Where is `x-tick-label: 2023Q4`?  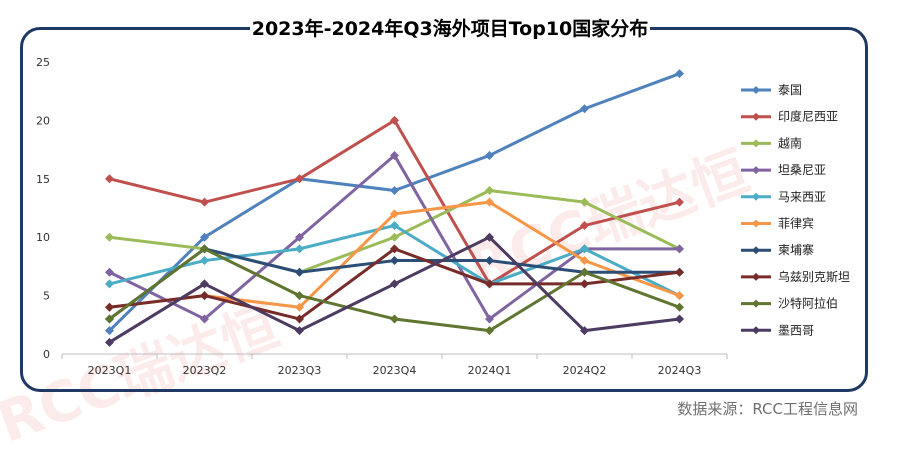 x-tick-label: 2023Q4 is located at coordinates (395, 370).